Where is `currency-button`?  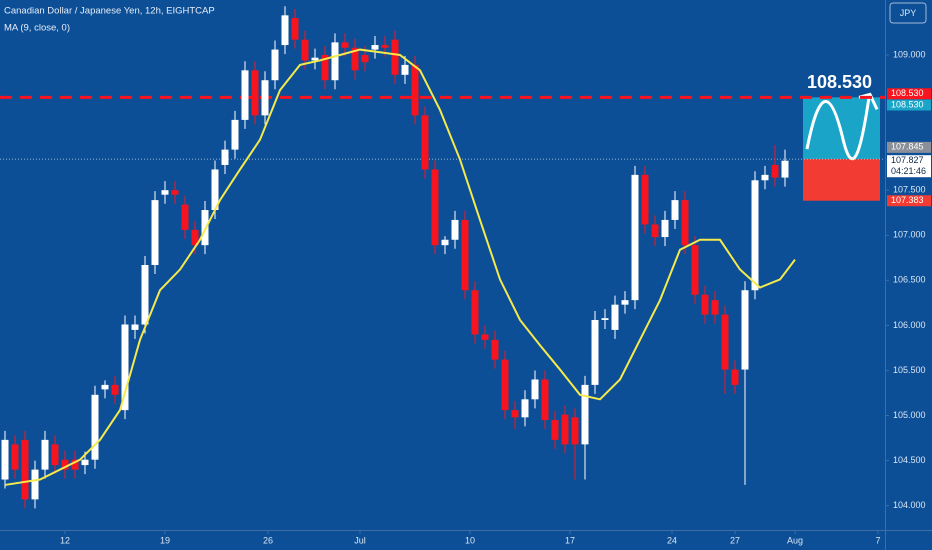 currency-button is located at coordinates (908, 13).